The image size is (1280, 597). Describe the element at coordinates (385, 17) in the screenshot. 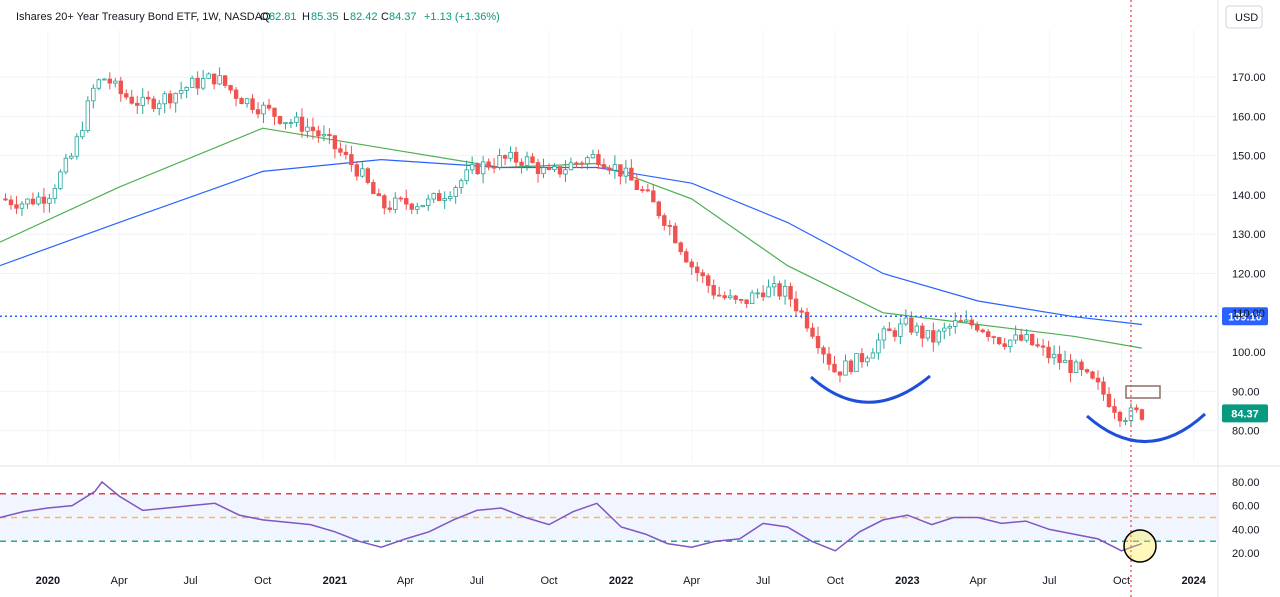

I see `ohlc-c-label: C` at that location.